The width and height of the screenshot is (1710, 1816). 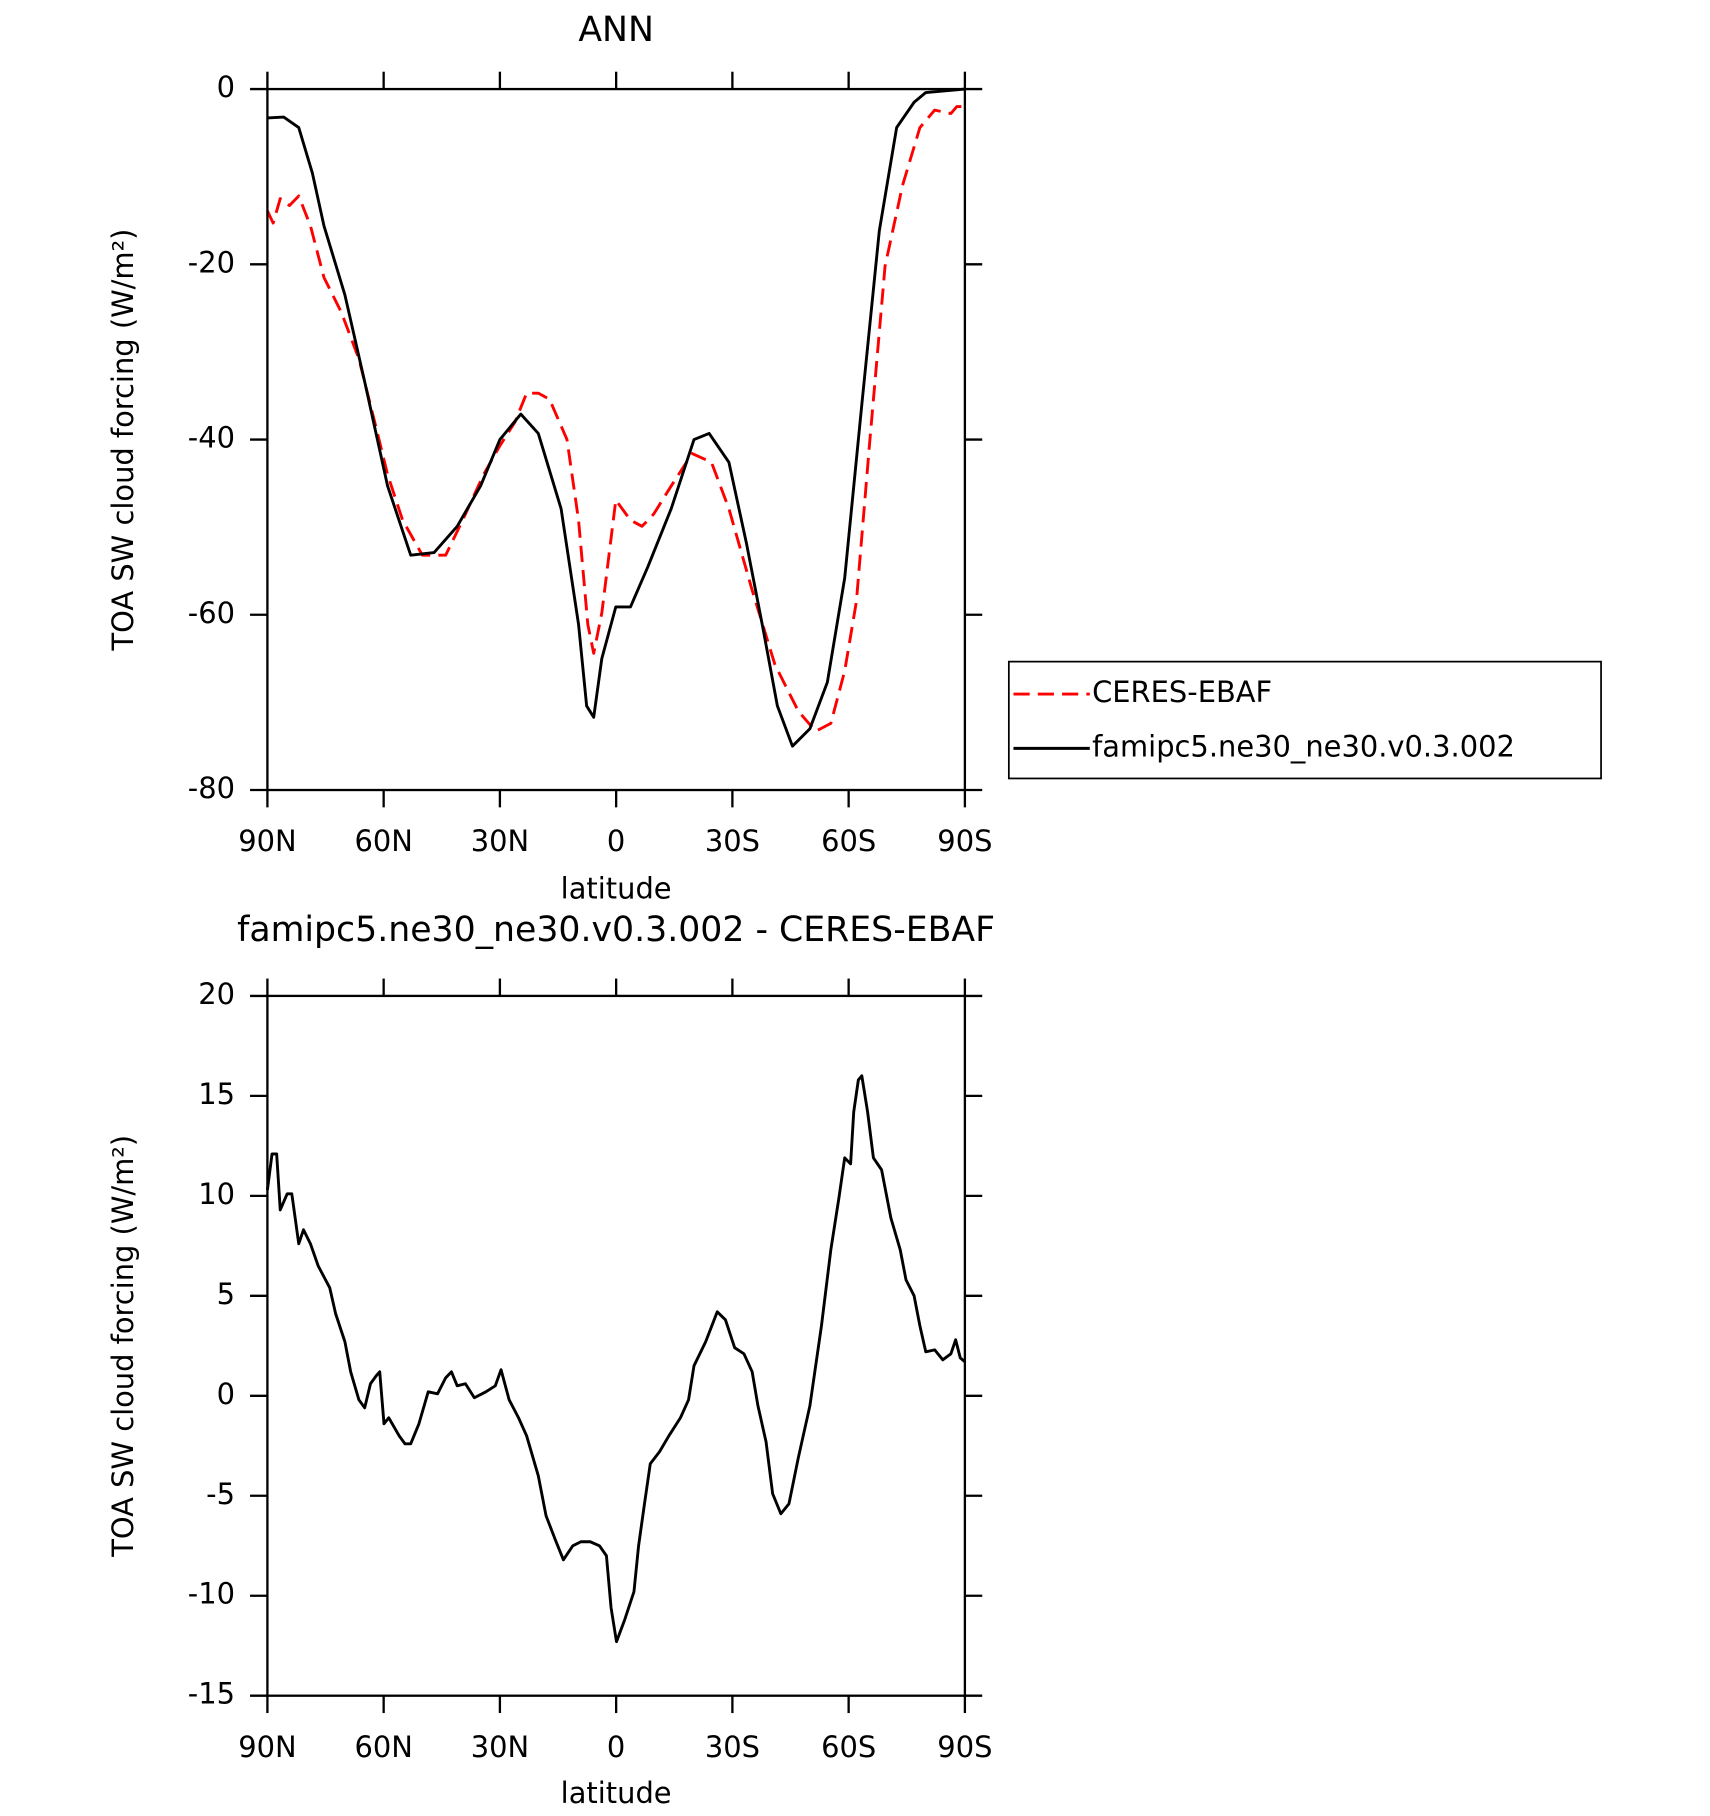 I want to click on y-tick-label: -80, so click(x=211, y=788).